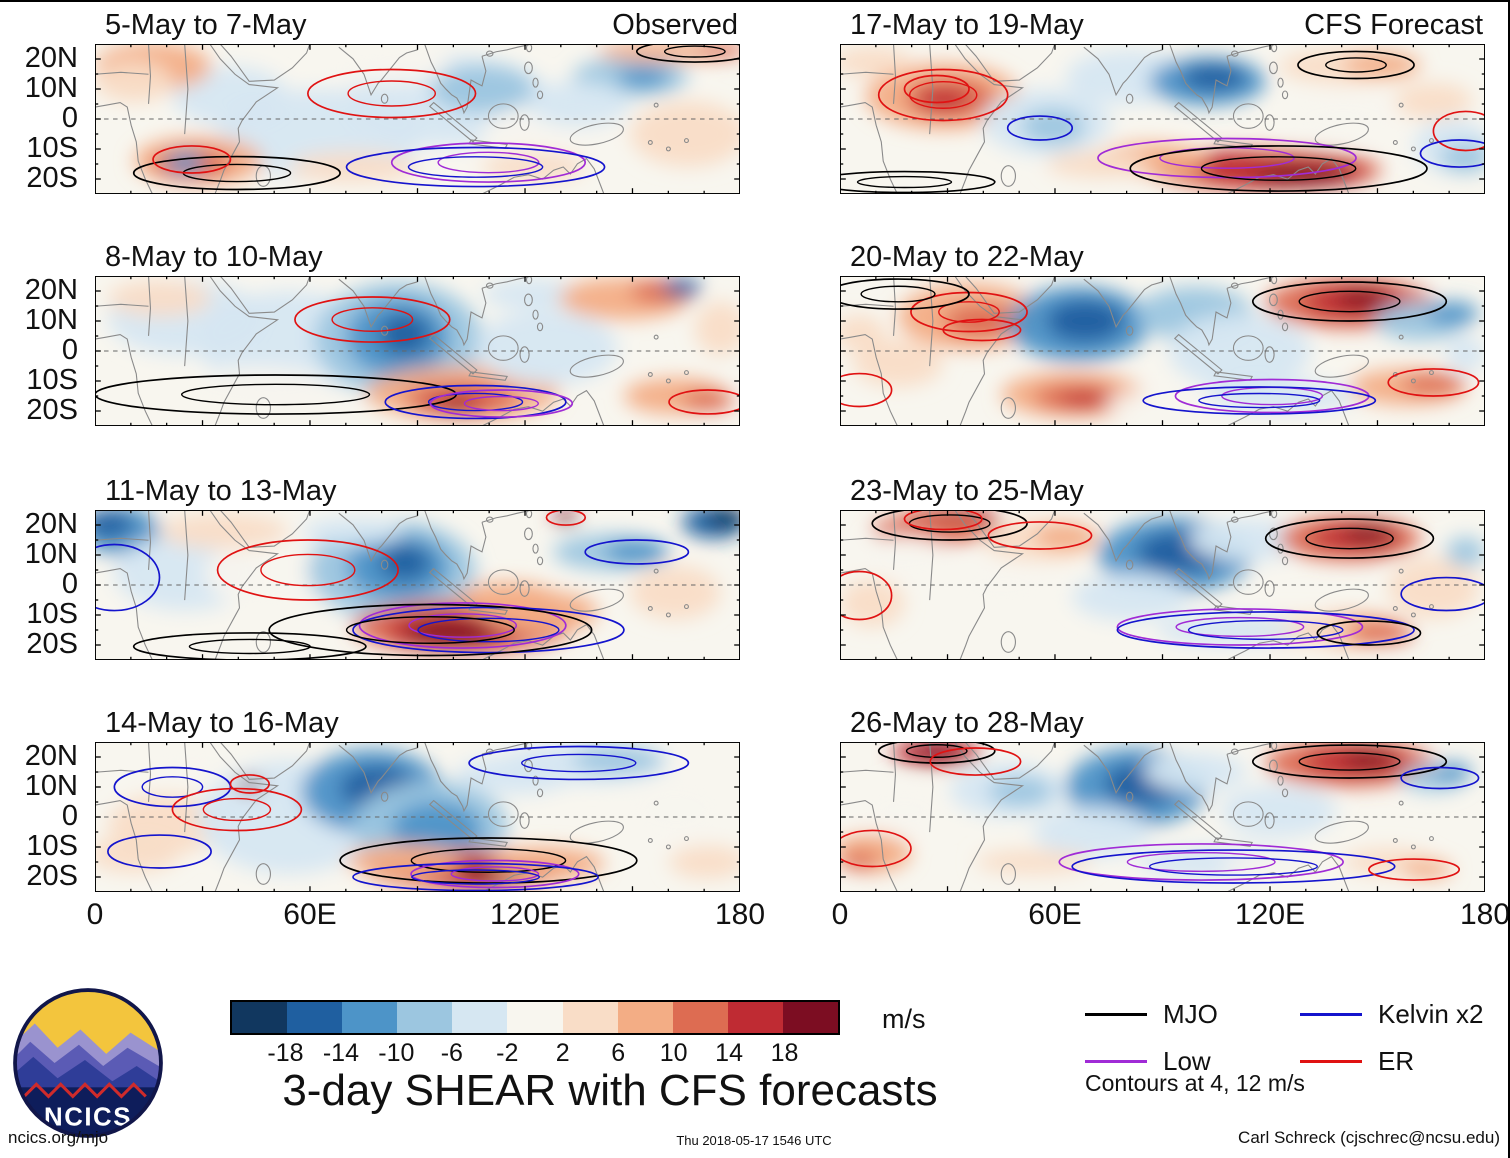 This screenshot has height=1158, width=1510. Describe the element at coordinates (784, 1053) in the screenshot. I see `colorbar-tick-label: 18` at that location.